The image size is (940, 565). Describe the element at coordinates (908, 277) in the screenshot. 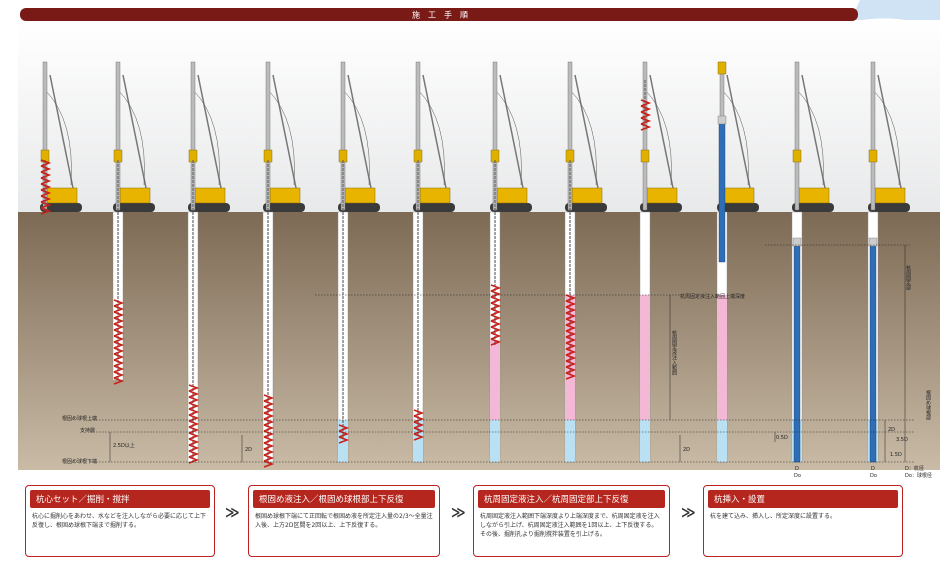

I see `label: 杭周固定部` at that location.